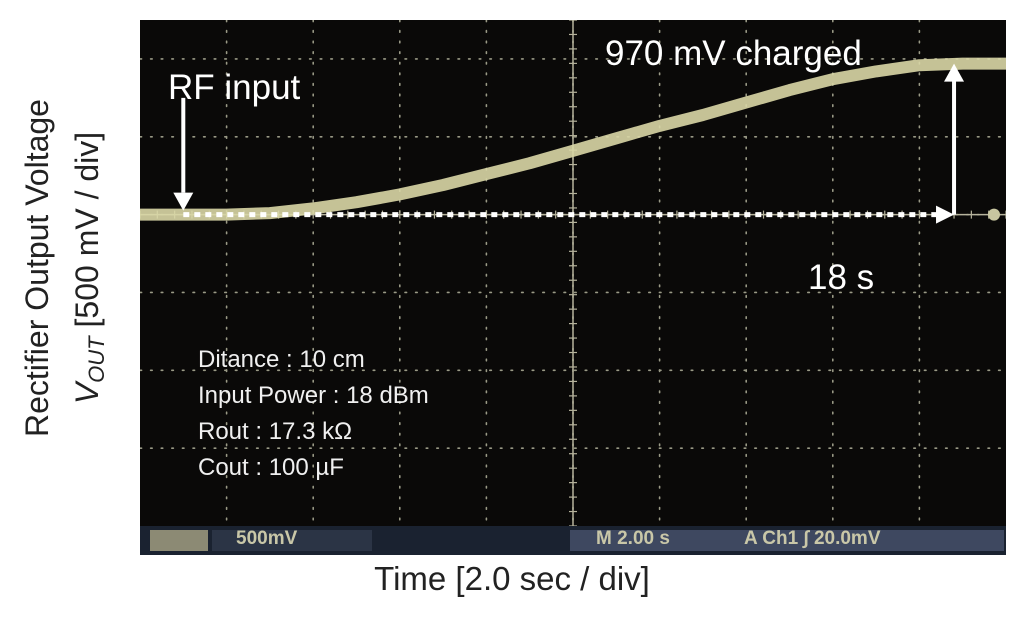  Describe the element at coordinates (183, 201) in the screenshot. I see `rf-input-arrowhead` at that location.